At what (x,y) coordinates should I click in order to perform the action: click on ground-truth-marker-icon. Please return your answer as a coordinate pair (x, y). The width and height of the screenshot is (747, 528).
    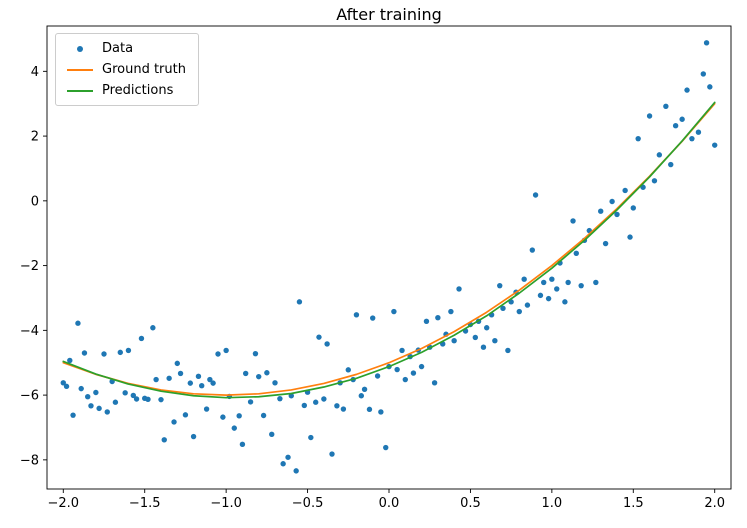
    Looking at the image, I should click on (80, 69).